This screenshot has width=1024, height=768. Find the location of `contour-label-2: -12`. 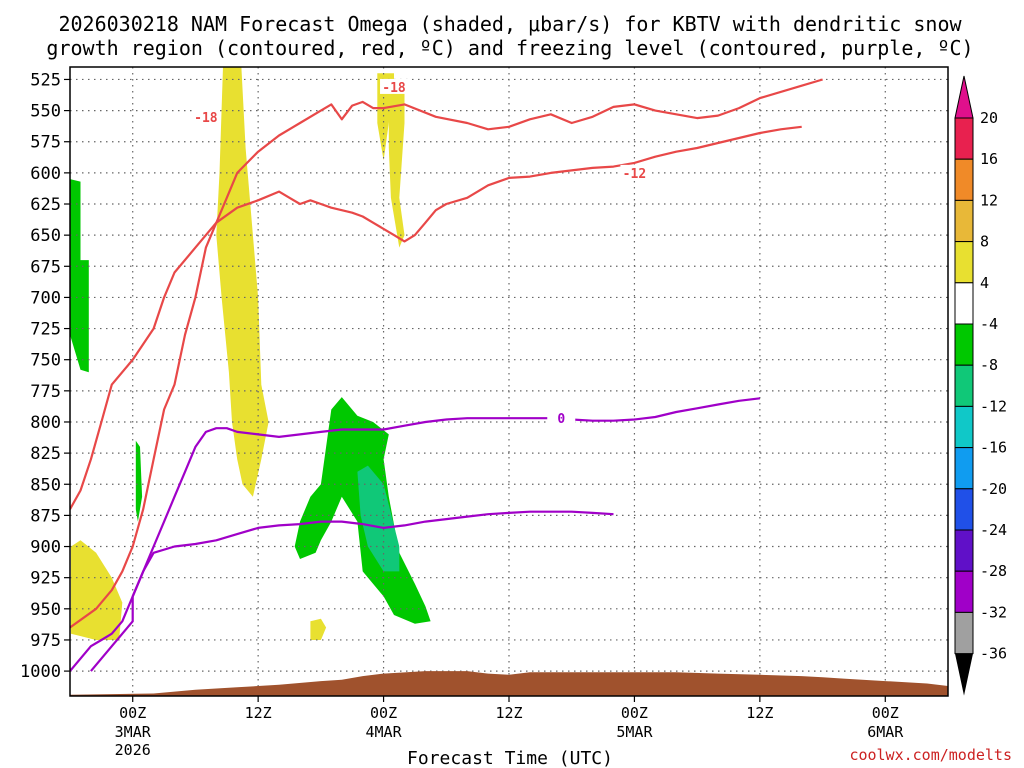

contour-label-2: -12 is located at coordinates (634, 174).